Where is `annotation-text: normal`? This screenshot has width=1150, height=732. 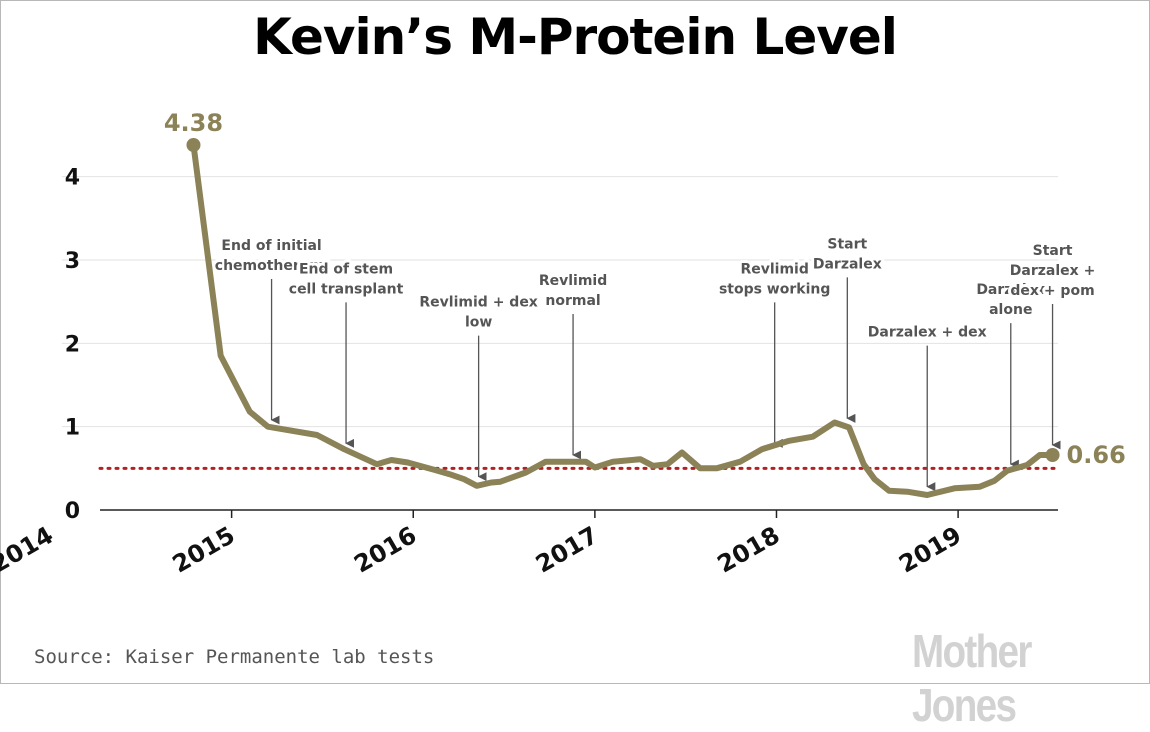
annotation-text: normal is located at coordinates (572, 301).